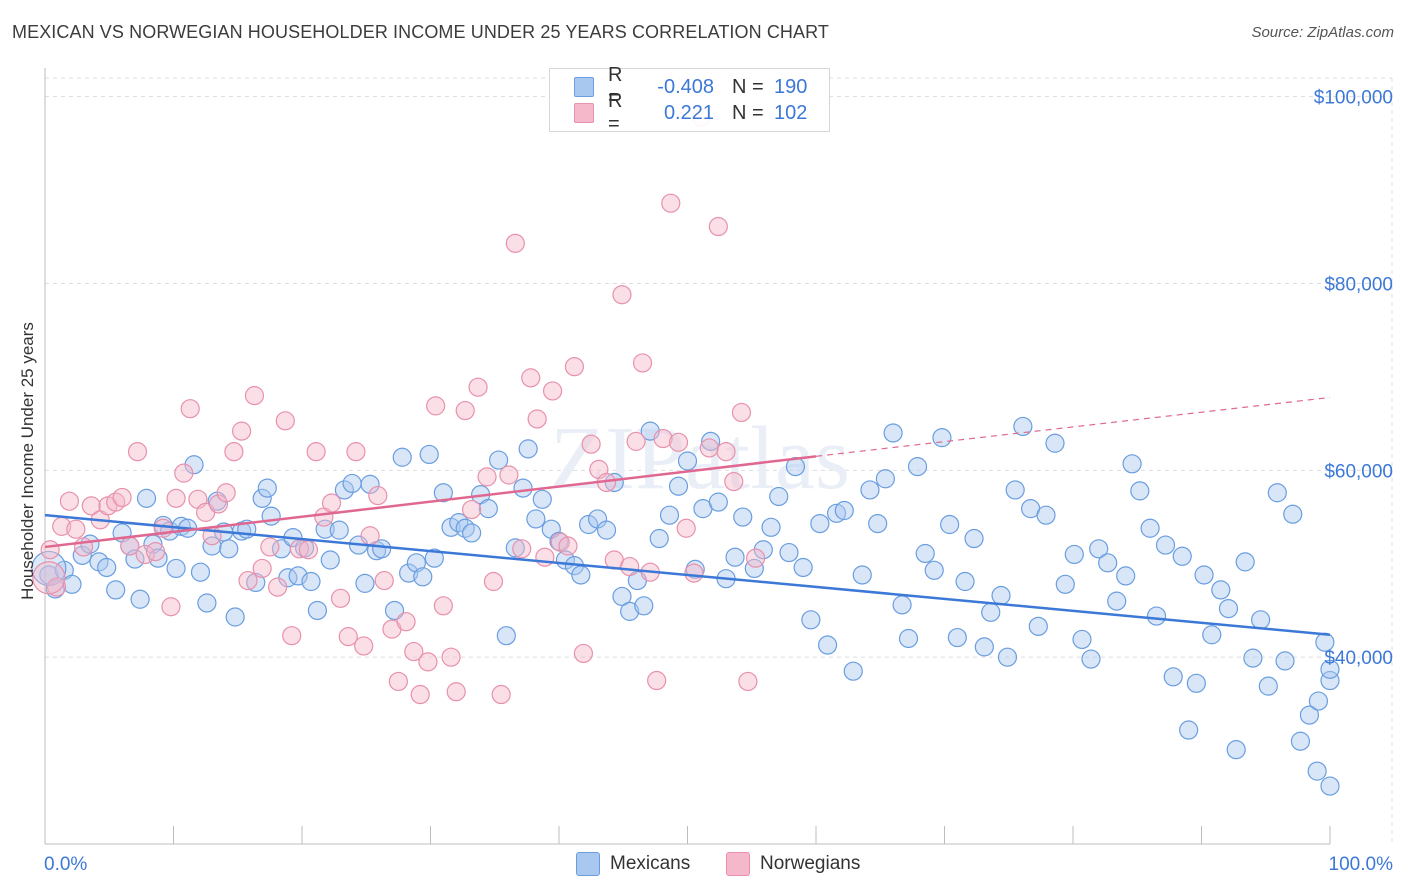 This screenshot has width=1406, height=892. I want to click on x-tick-labels: 0.0% 100.0%, so click(718, 864).